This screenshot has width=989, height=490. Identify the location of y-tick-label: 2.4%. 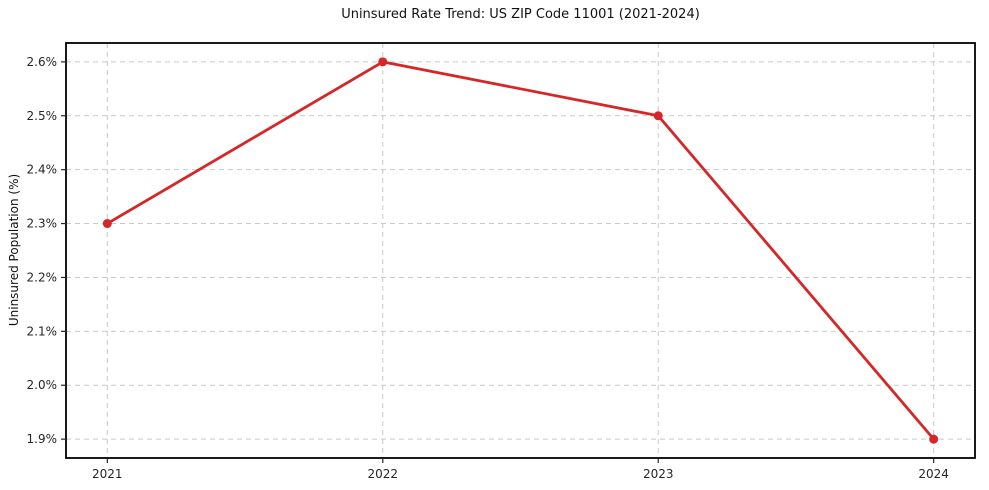
(42, 170).